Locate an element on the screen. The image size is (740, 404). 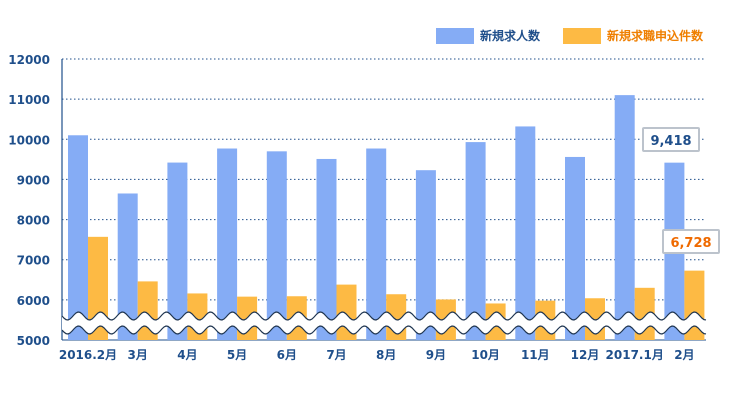
legend-label-new-applications: 新規求職申込件数 is located at coordinates (655, 36).